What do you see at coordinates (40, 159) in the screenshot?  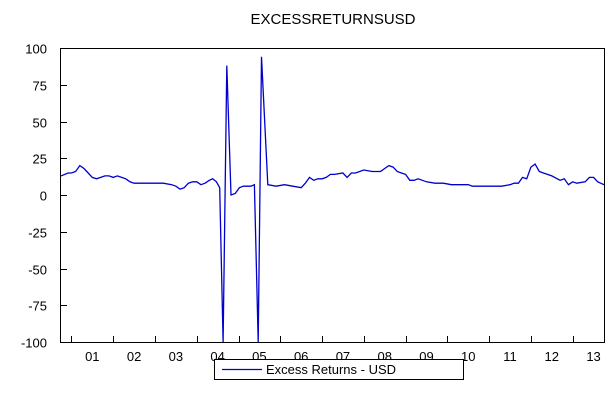 I see `y-tick-label: 25` at bounding box center [40, 159].